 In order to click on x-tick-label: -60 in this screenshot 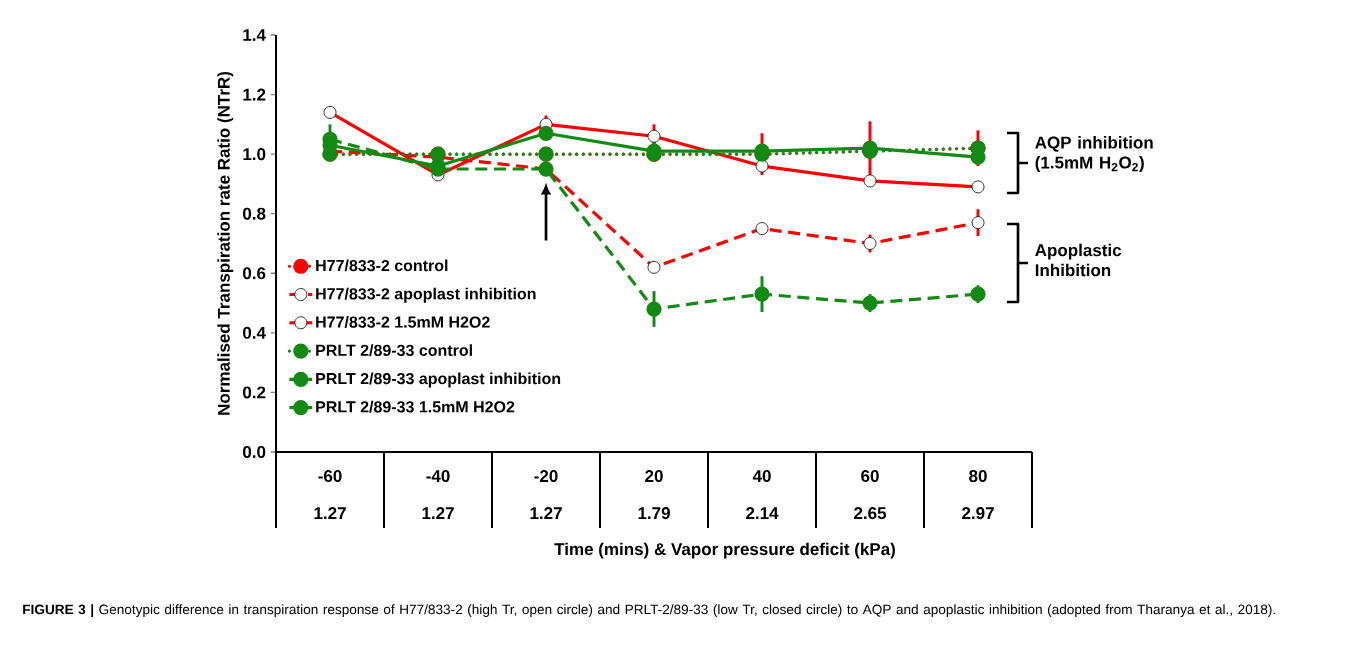, I will do `click(330, 476)`.